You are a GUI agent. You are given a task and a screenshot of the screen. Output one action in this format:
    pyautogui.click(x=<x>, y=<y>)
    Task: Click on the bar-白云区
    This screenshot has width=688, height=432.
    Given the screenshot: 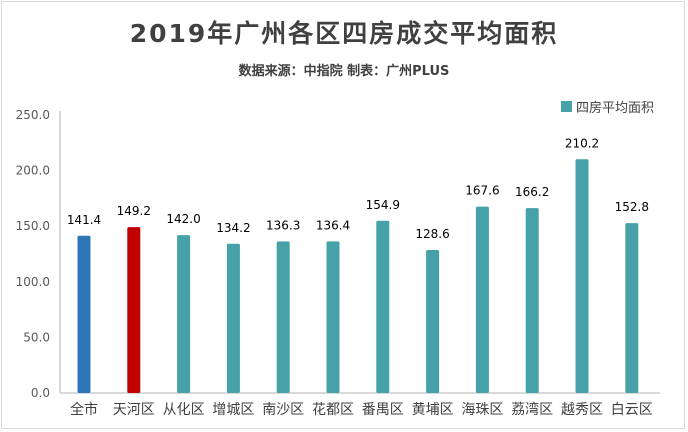 What is the action you would take?
    pyautogui.click(x=632, y=308)
    